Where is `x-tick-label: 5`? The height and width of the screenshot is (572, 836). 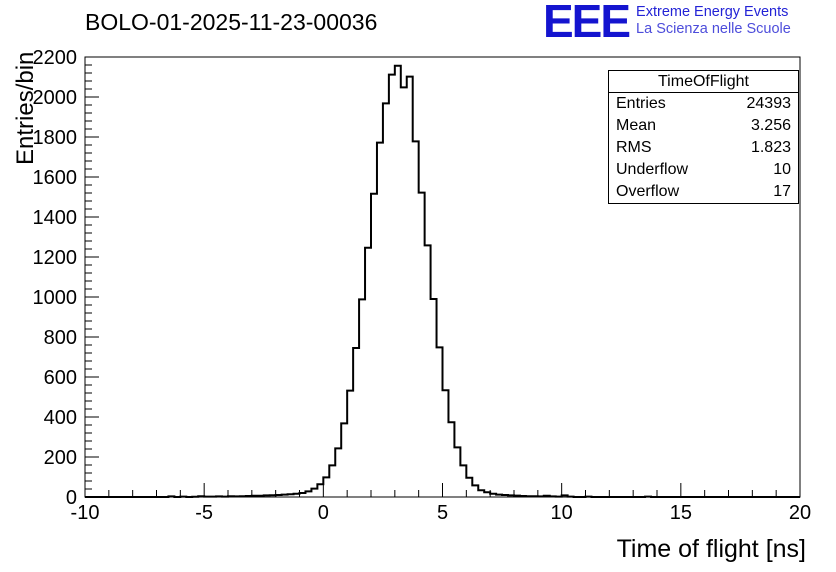 x-tick-label: 5 is located at coordinates (442, 513).